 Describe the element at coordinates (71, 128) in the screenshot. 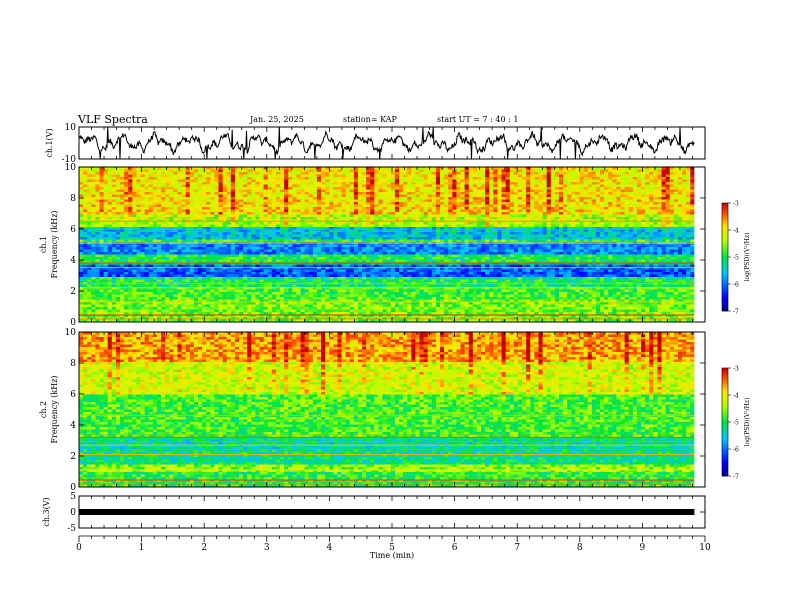

I see `y-tick-label: 10` at that location.